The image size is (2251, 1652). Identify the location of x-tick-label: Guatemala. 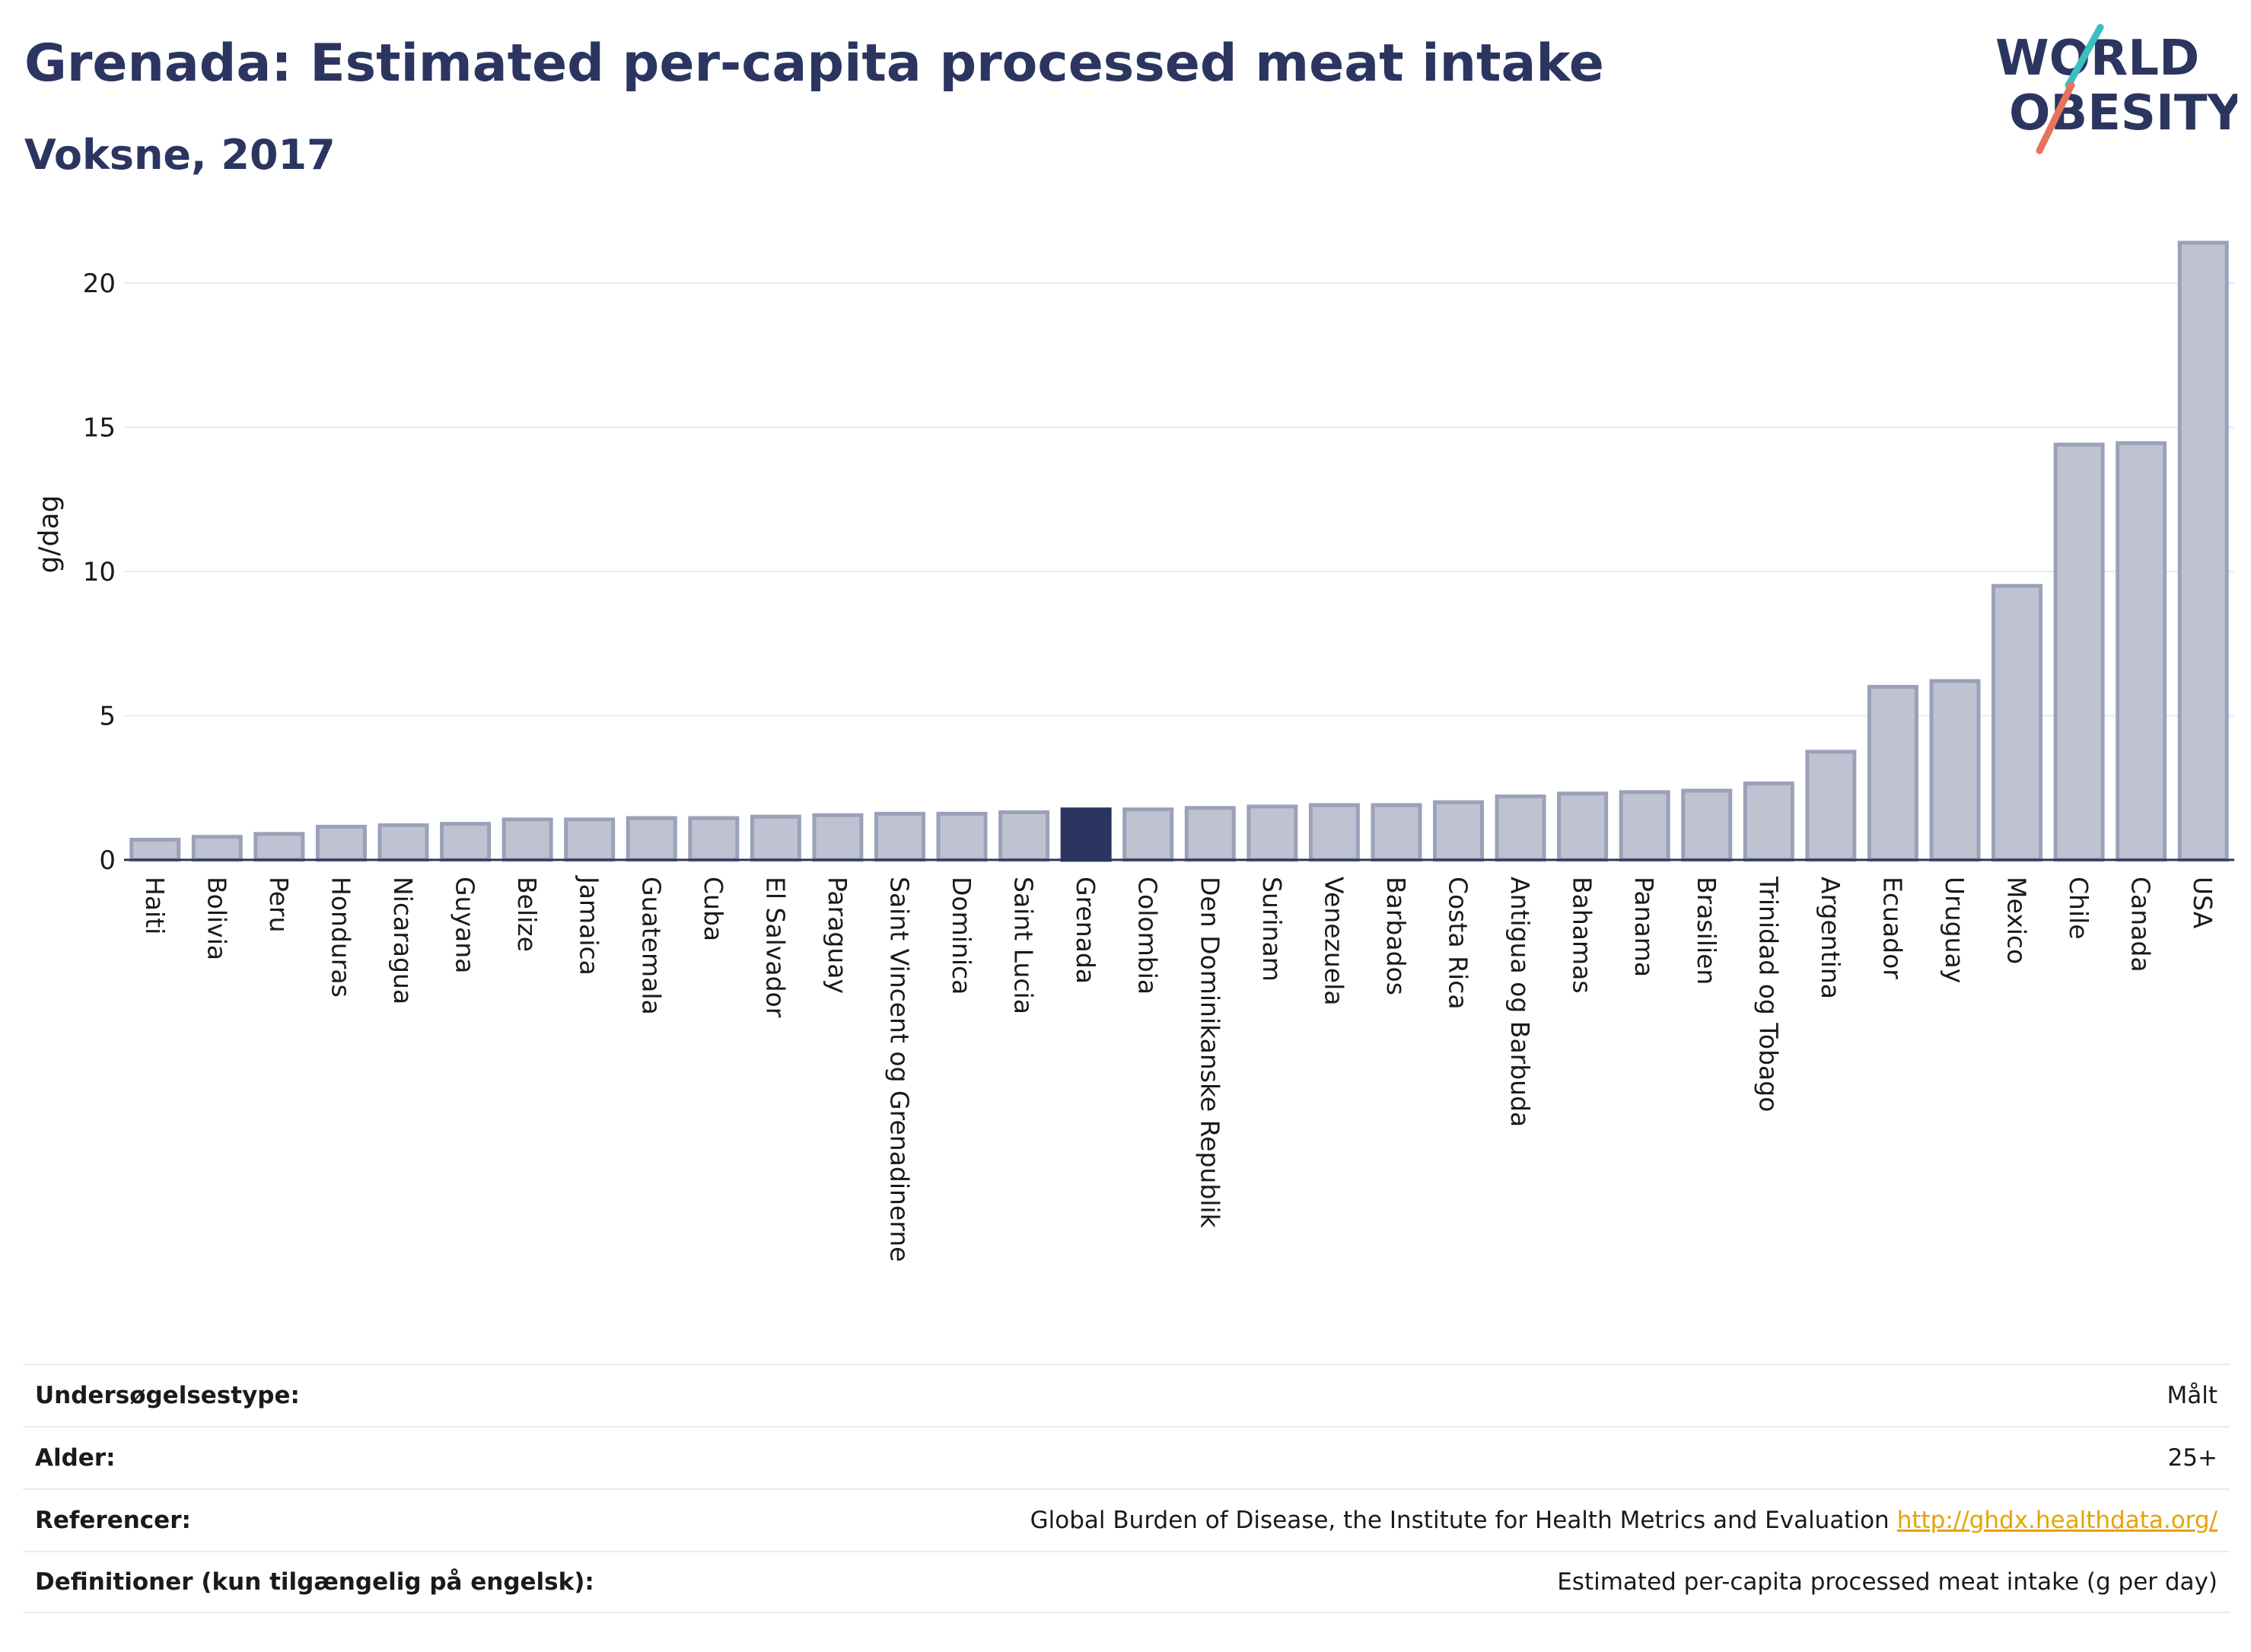
(651, 946).